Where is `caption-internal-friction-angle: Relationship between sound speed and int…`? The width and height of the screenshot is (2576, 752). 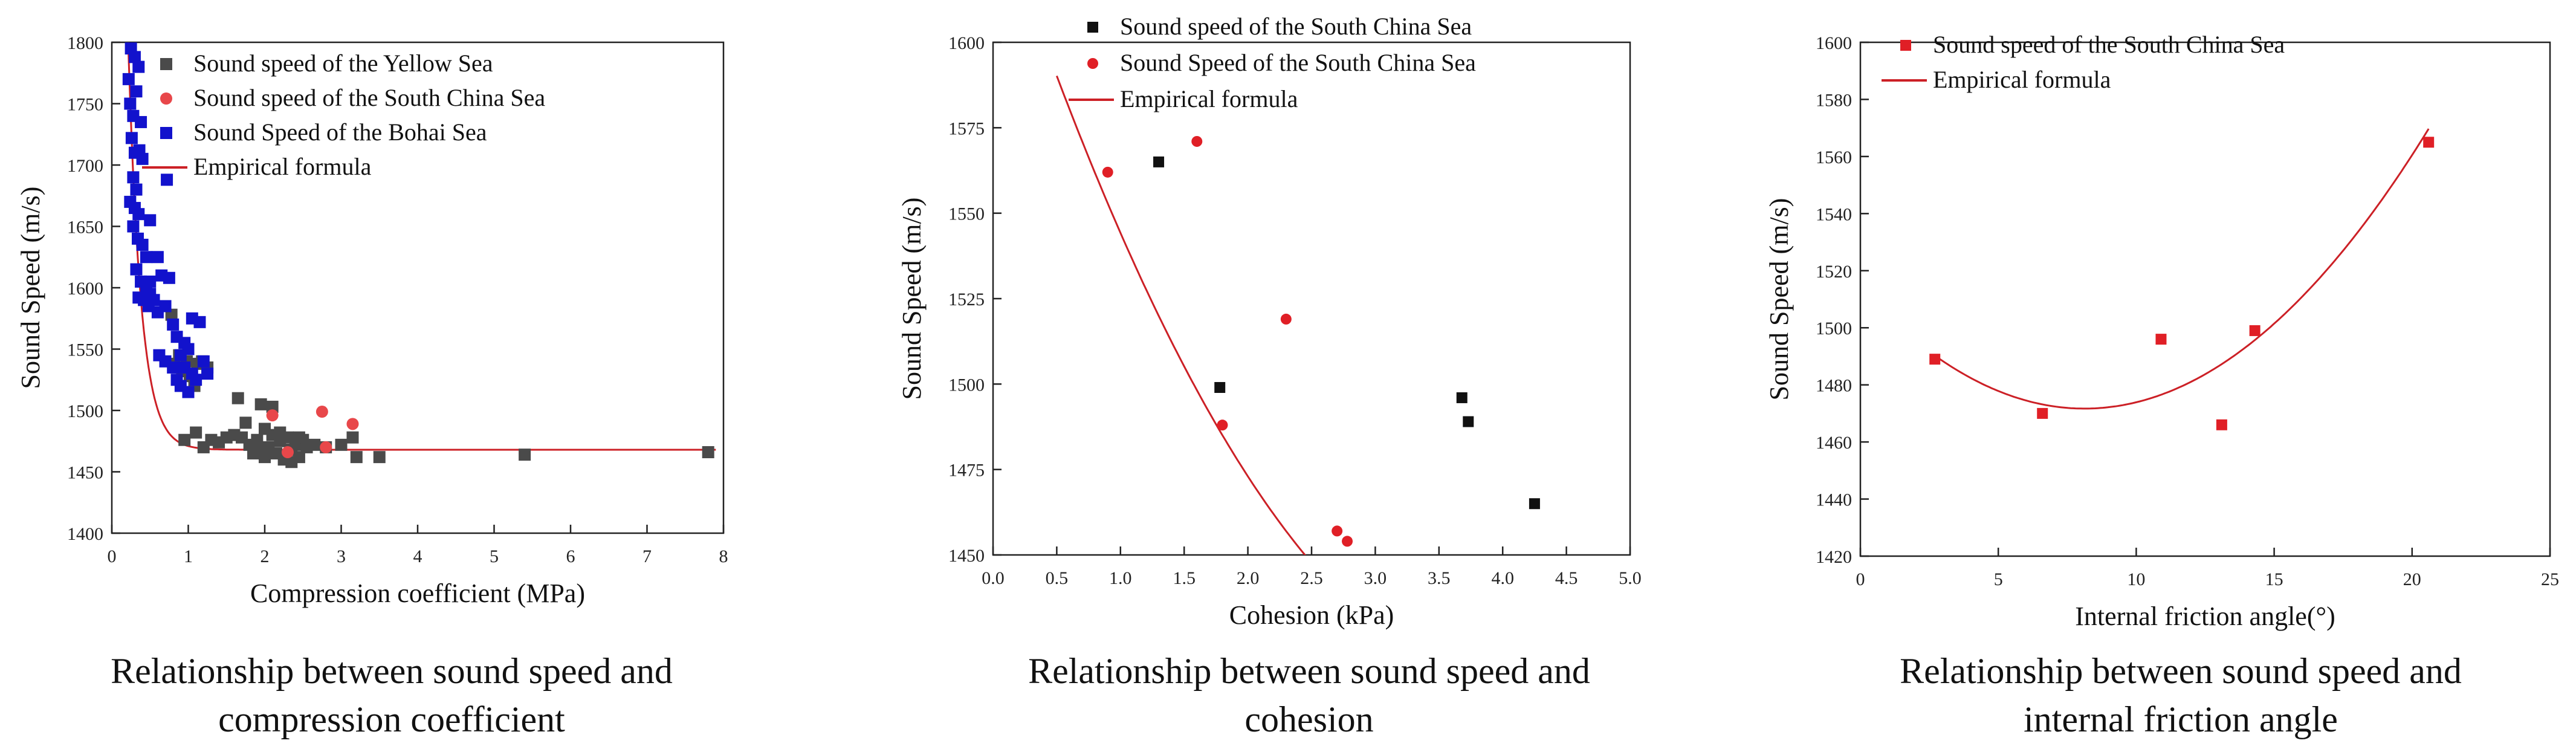
caption-internal-friction-angle: Relationship between sound speed and int… is located at coordinates (2180, 695).